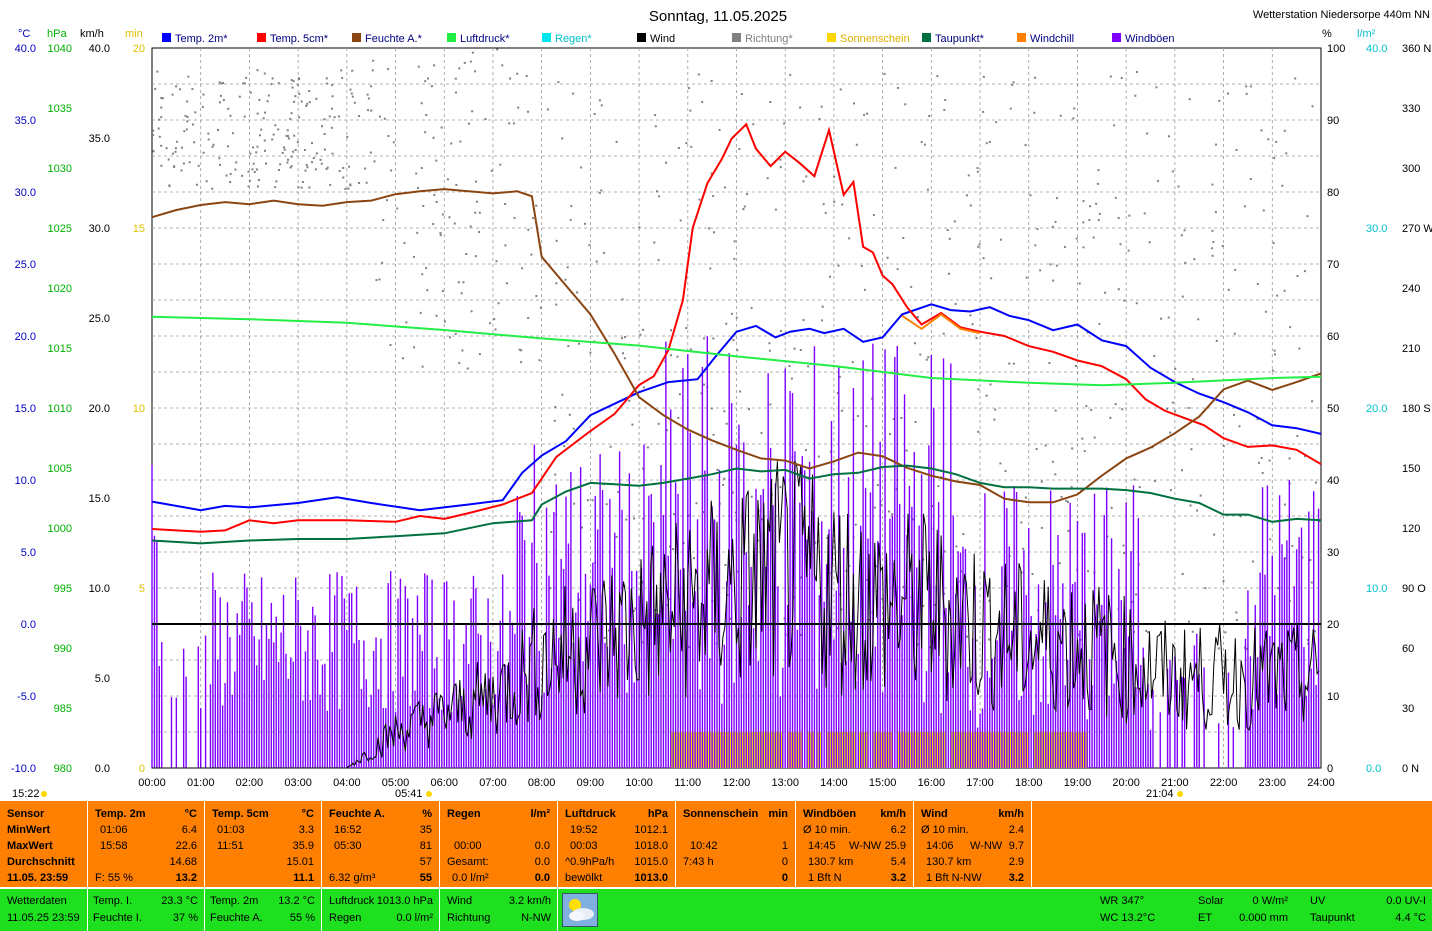 The image size is (1432, 931). What do you see at coordinates (63, 589) in the screenshot?
I see `y-tick-pressure: 995` at bounding box center [63, 589].